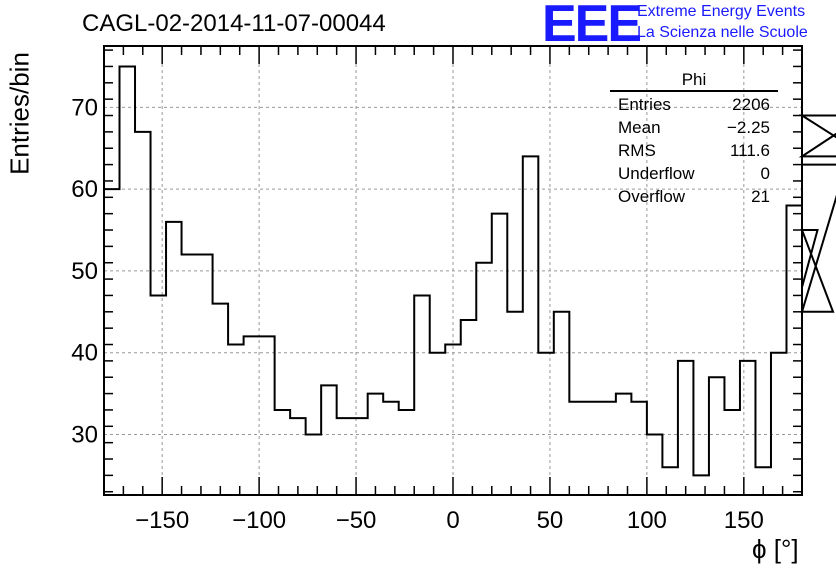  What do you see at coordinates (84, 107) in the screenshot?
I see `y-tick-label: 70` at bounding box center [84, 107].